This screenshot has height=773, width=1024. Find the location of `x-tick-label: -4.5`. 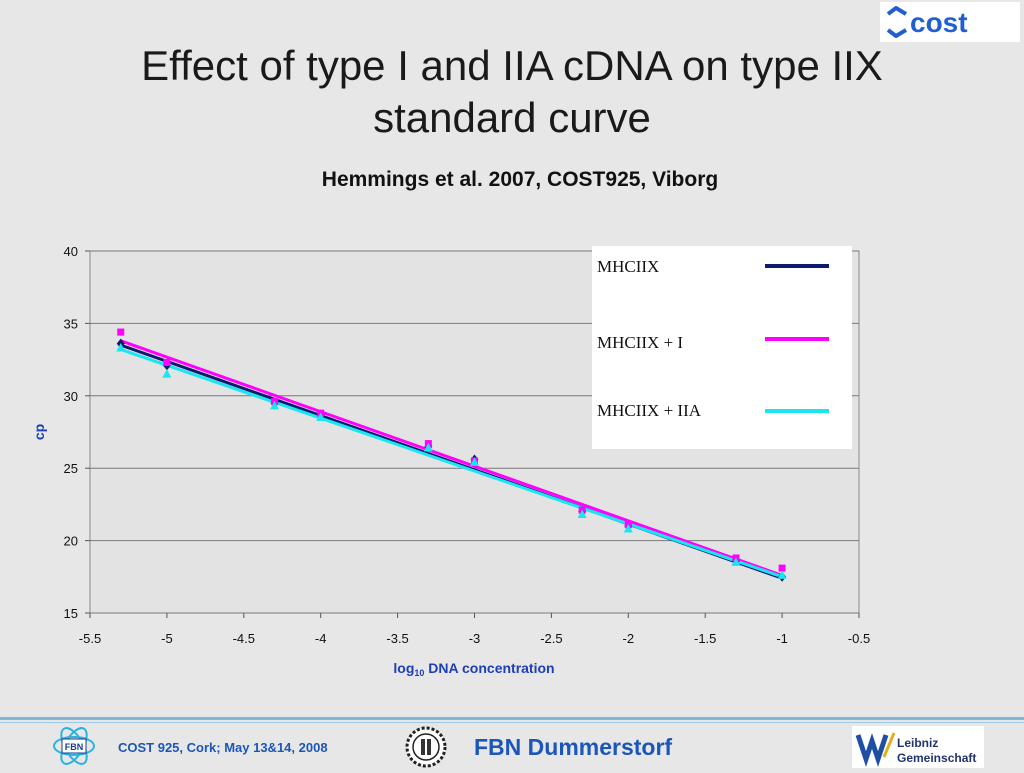

x-tick-label: -4.5 is located at coordinates (244, 638).